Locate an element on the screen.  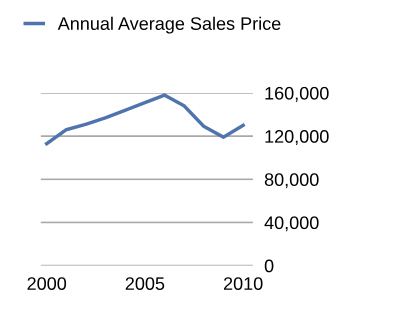
line-series is located at coordinates (144, 119).